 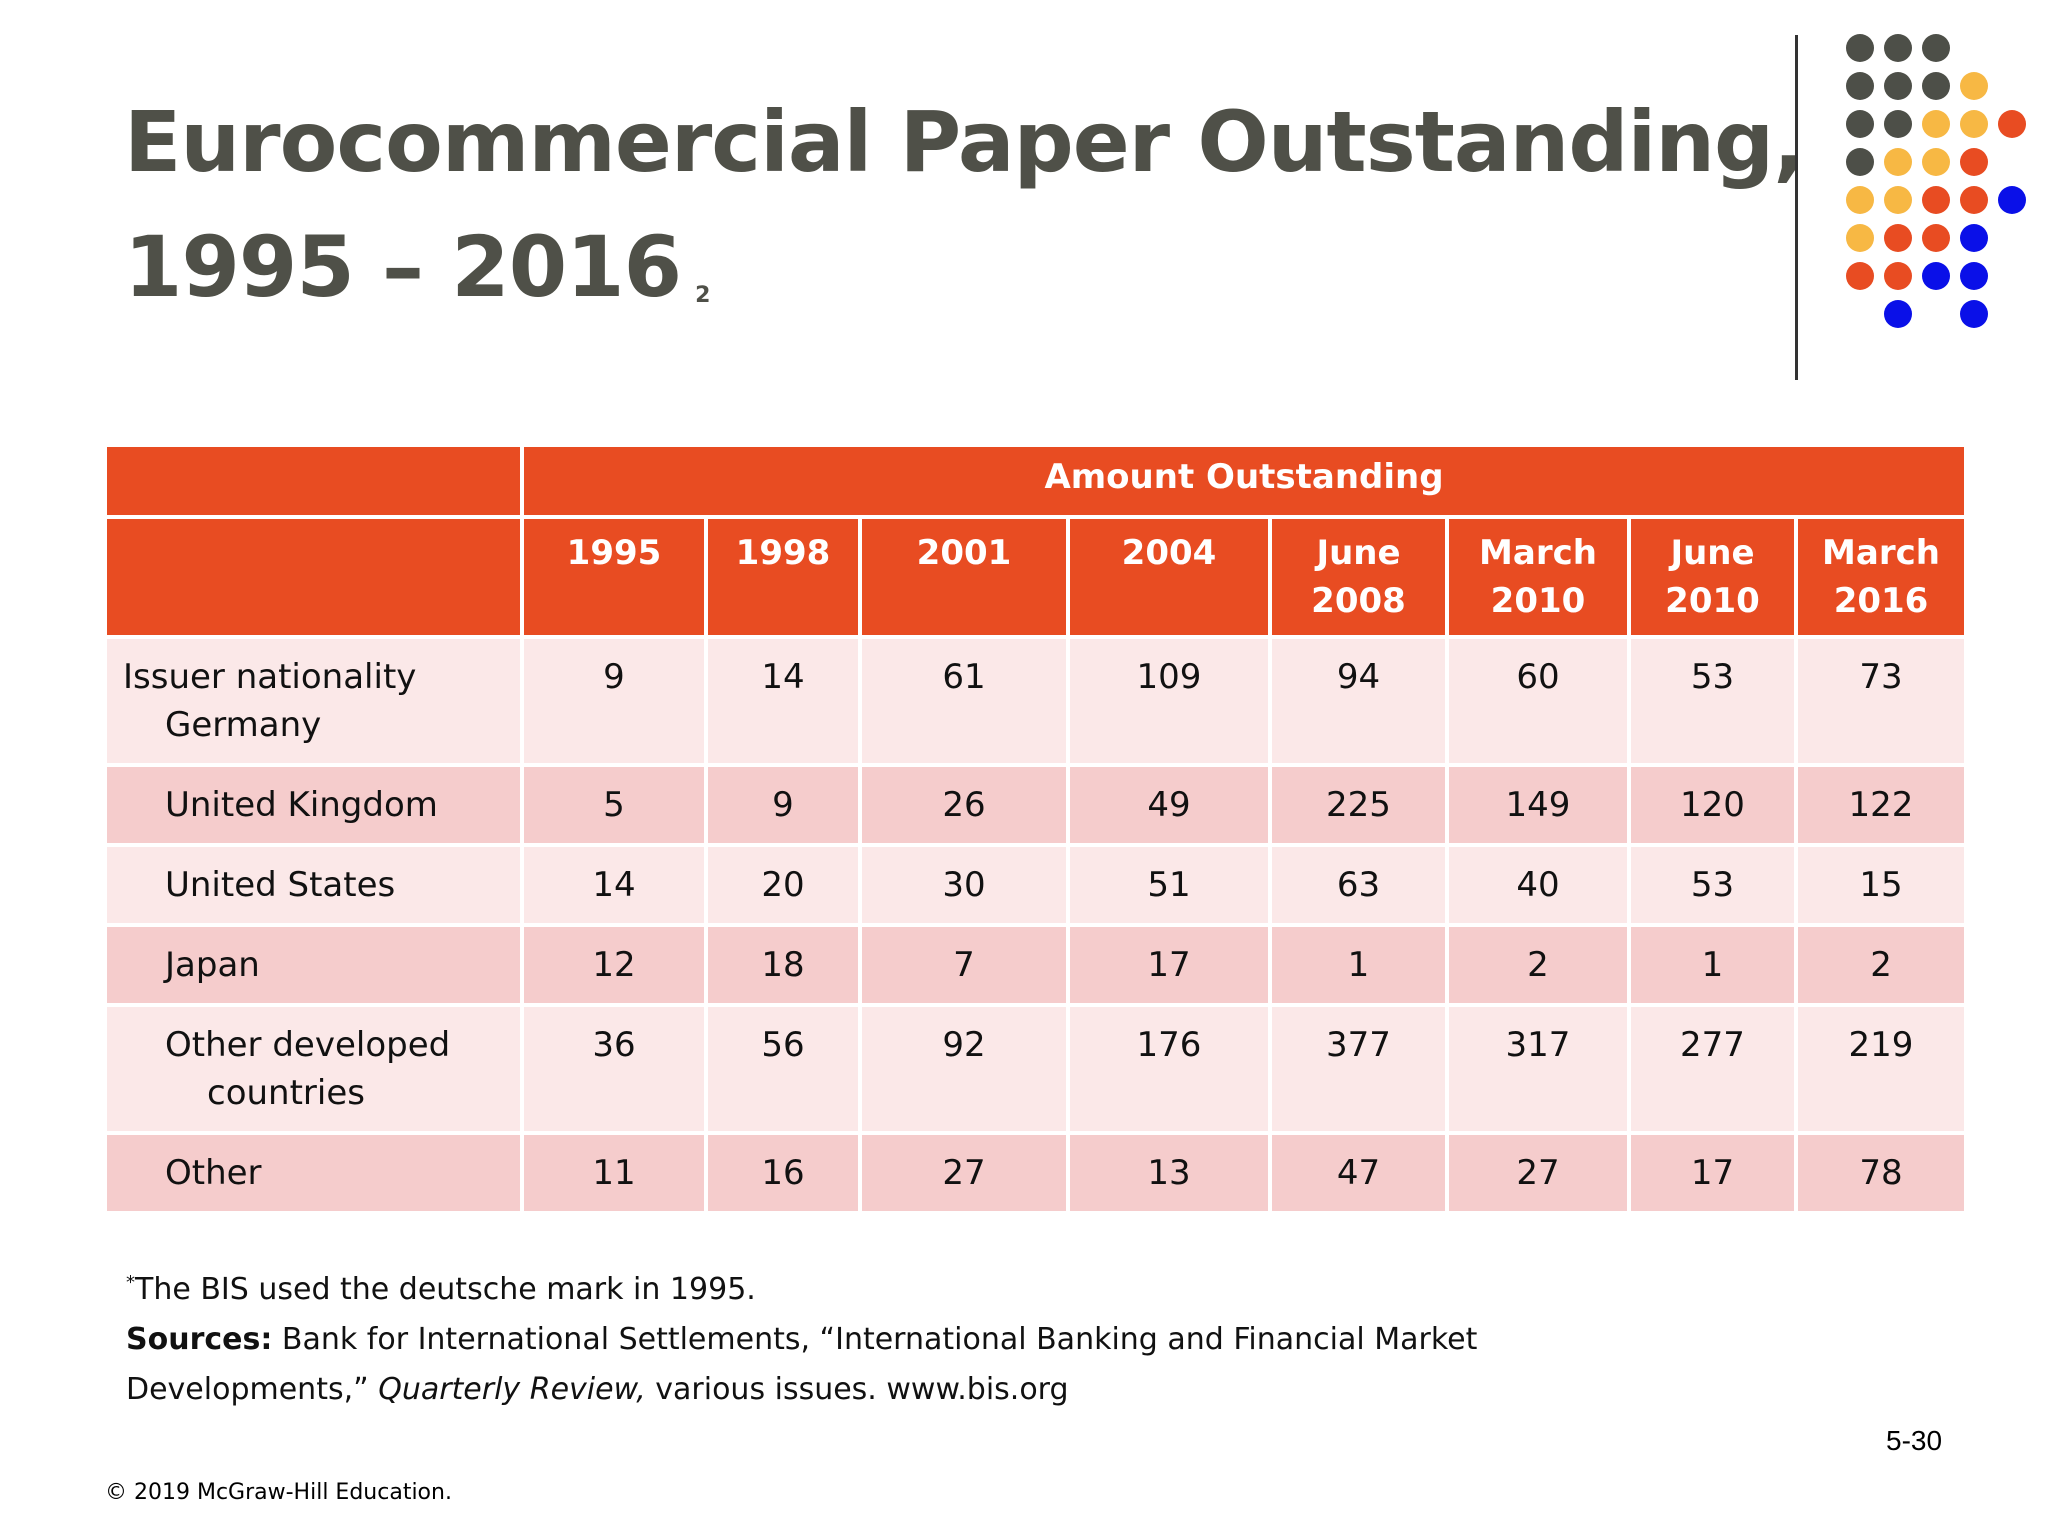 What do you see at coordinates (964, 553) in the screenshot?
I see `column-header-line1: 2001` at bounding box center [964, 553].